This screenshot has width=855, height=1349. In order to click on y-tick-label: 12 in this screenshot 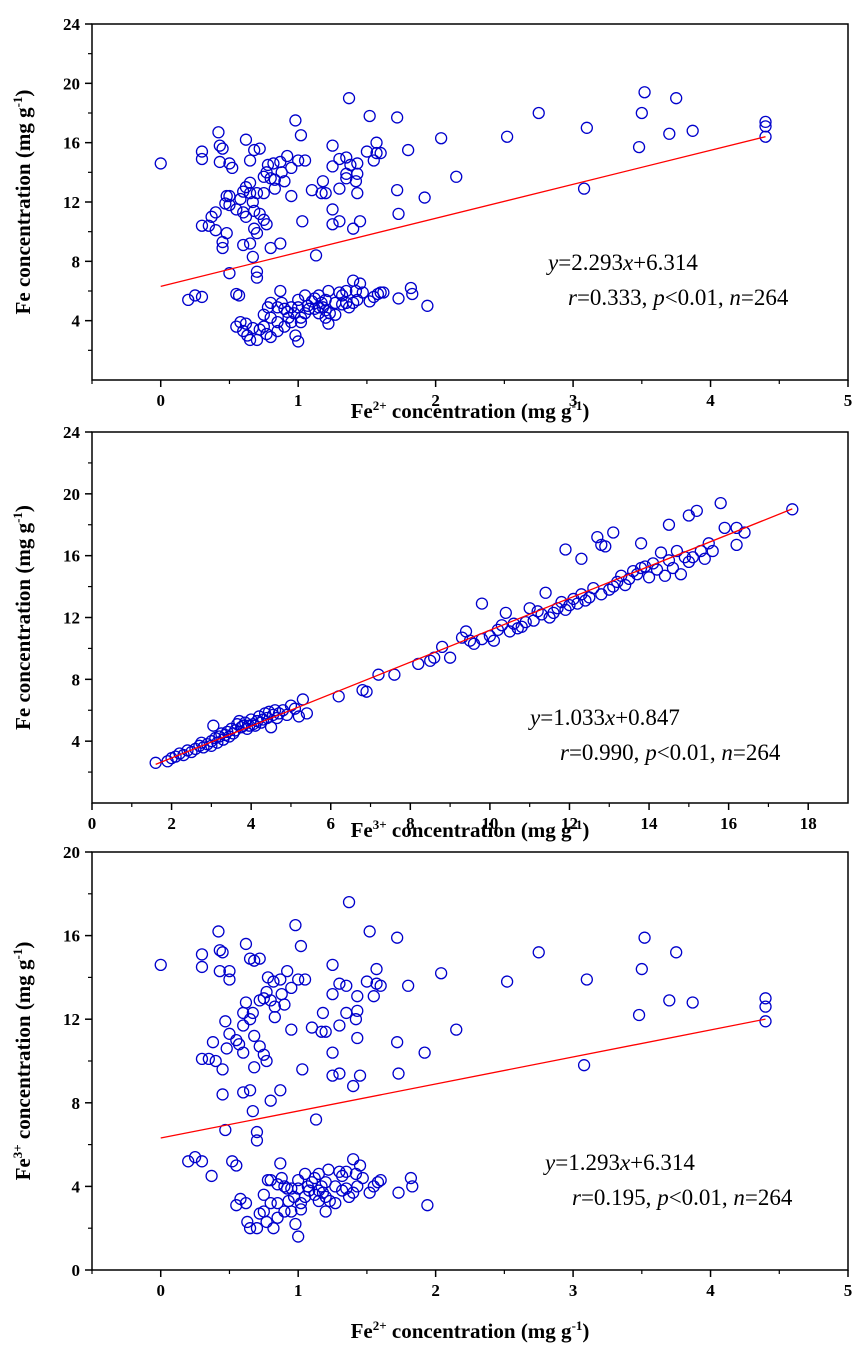, I will do `click(71, 1019)`.